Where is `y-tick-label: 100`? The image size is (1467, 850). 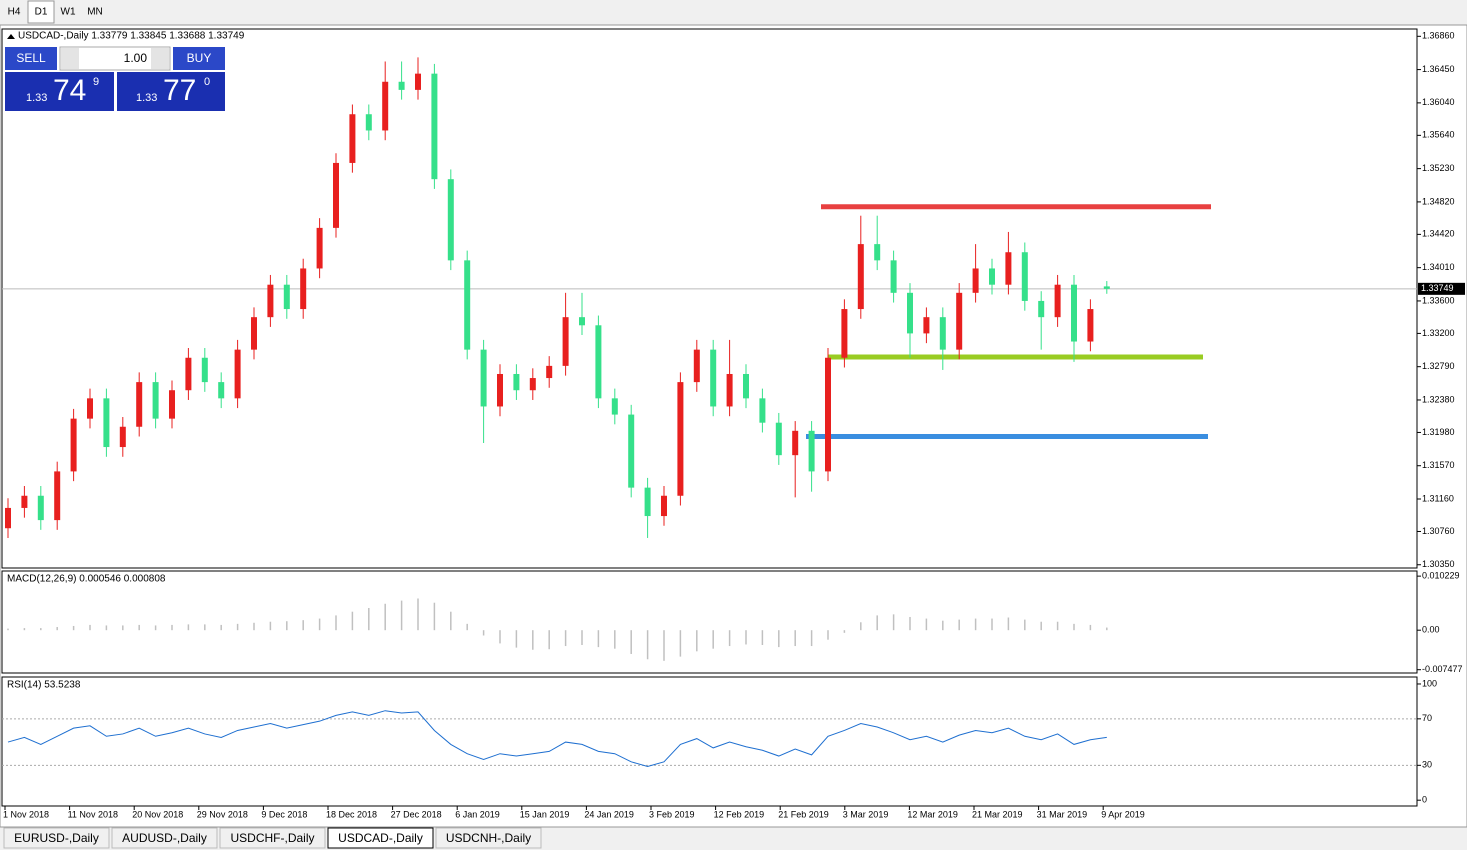 y-tick-label: 100 is located at coordinates (1429, 683).